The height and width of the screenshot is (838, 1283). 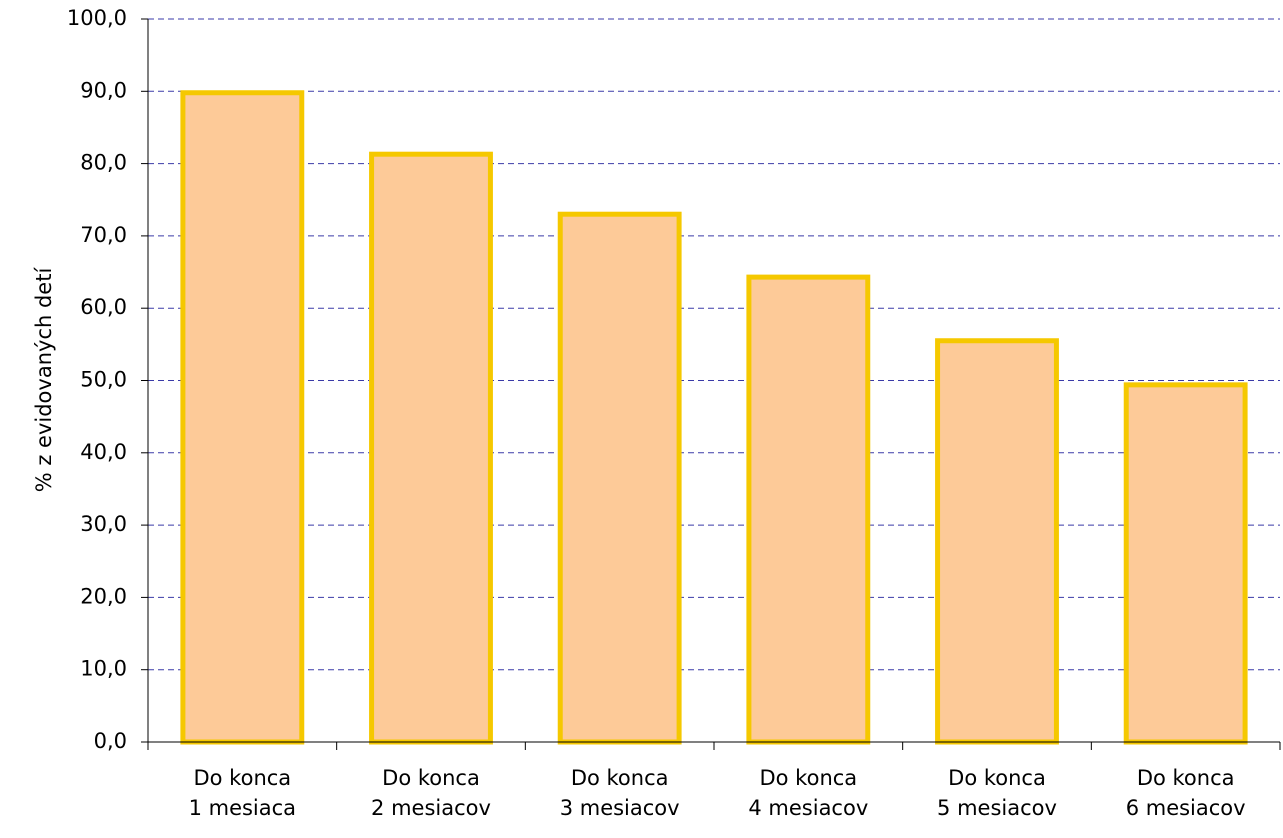 I want to click on x-tick-label: Do konca 2 mesiacov, so click(x=431, y=793).